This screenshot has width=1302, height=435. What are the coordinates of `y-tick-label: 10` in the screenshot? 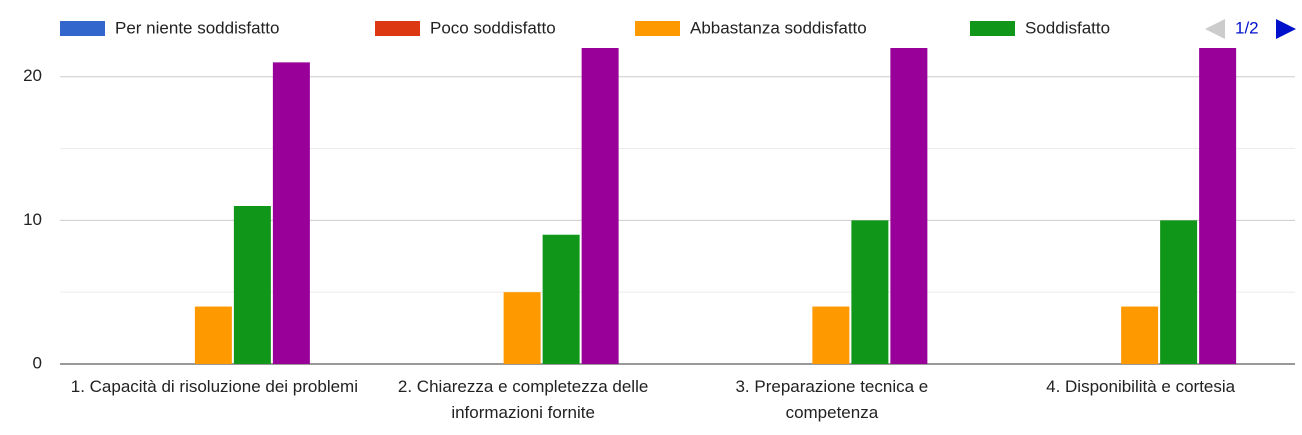 It's located at (32, 219).